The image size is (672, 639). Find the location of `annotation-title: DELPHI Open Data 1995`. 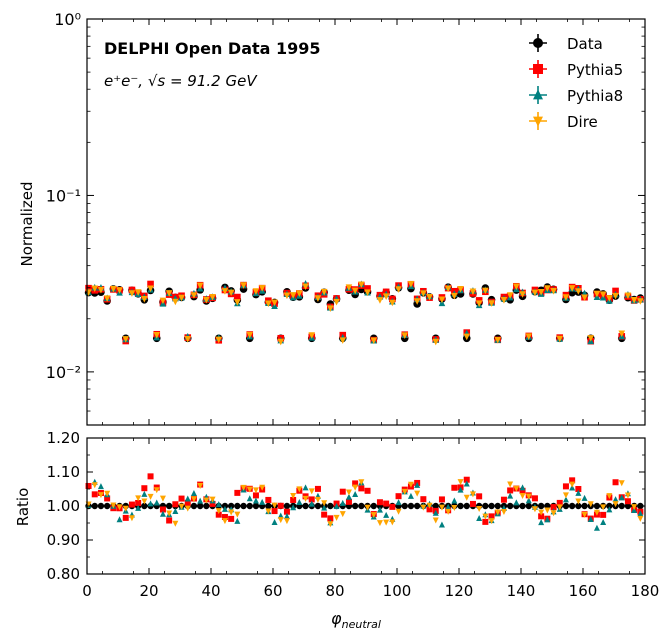

annotation-title: DELPHI Open Data 1995 is located at coordinates (212, 48).